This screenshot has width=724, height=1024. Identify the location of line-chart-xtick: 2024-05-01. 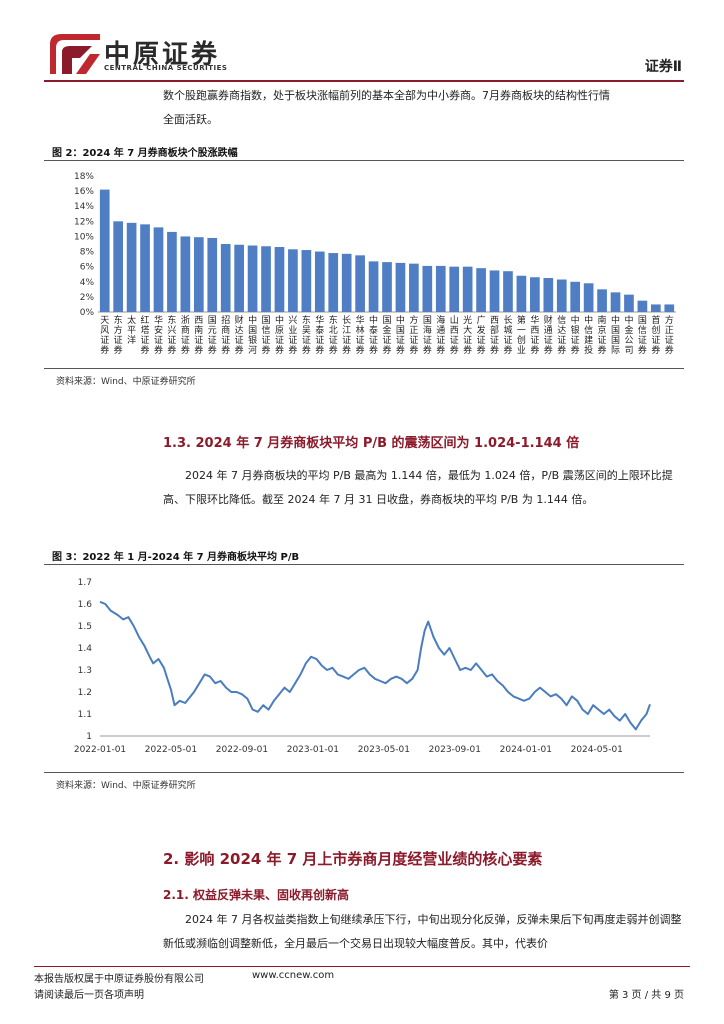
(597, 750).